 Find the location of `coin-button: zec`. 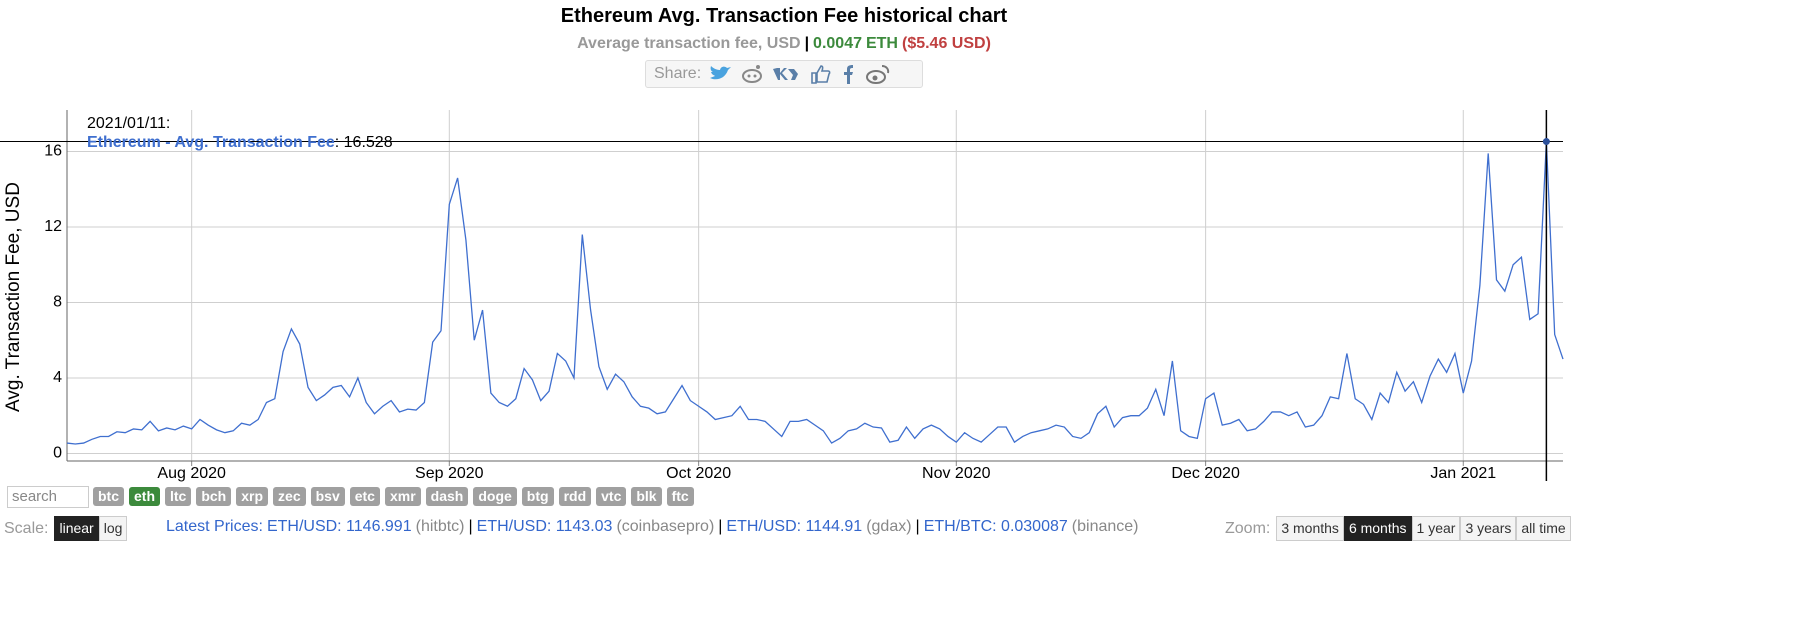

coin-button: zec is located at coordinates (289, 496).